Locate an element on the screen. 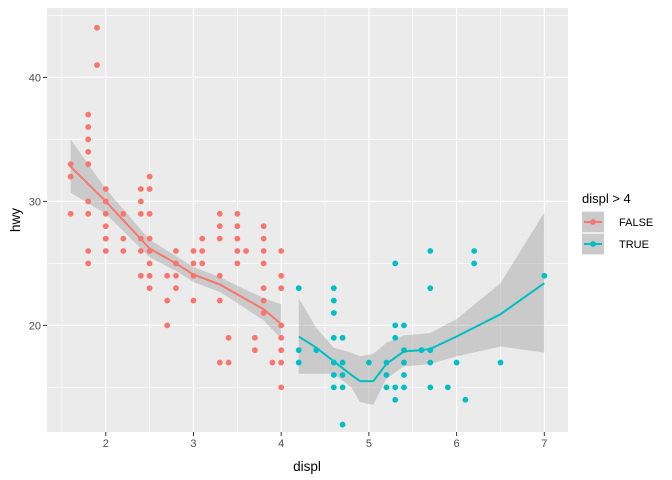 The height and width of the screenshot is (480, 672). confidence-ribbon-true is located at coordinates (421, 308).